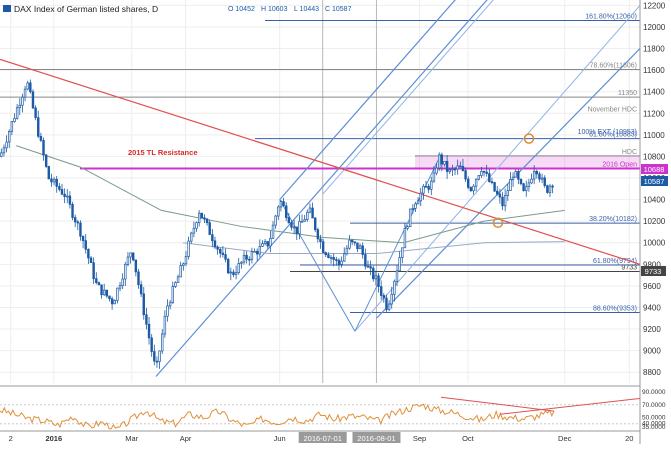  I want to click on rsi-trendline, so click(497, 404).